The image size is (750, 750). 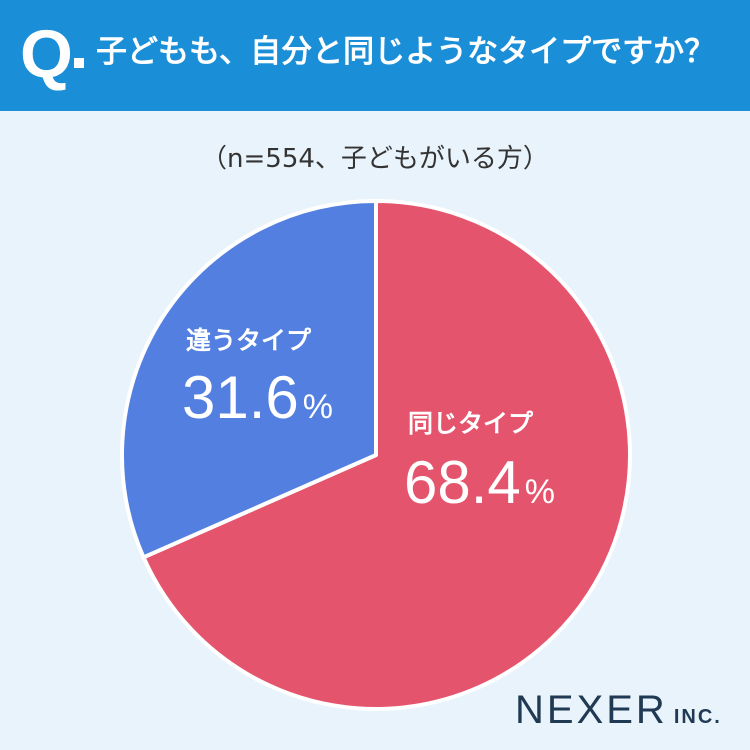 What do you see at coordinates (479, 482) in the screenshot?
I see `slice-value-same-type: 68.4%` at bounding box center [479, 482].